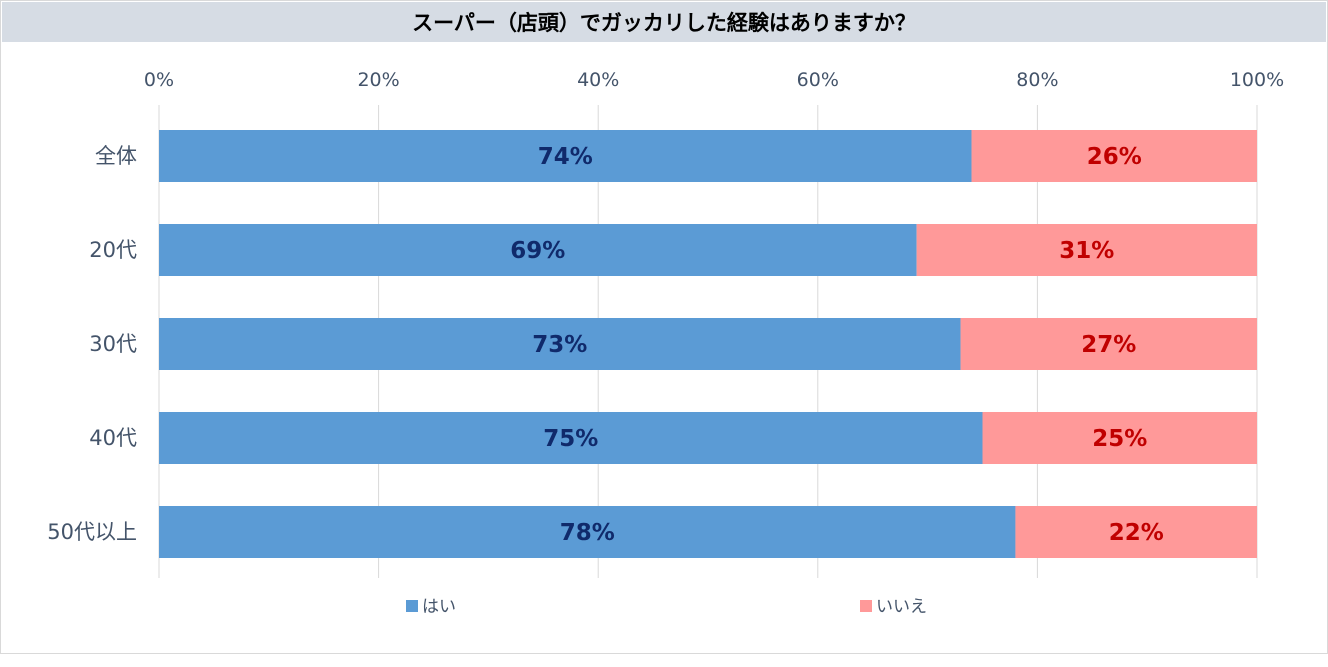 The image size is (1328, 667). I want to click on chart-title-bar: スーパー（店頭）でガッカリした経験はありますか？, so click(664, 22).